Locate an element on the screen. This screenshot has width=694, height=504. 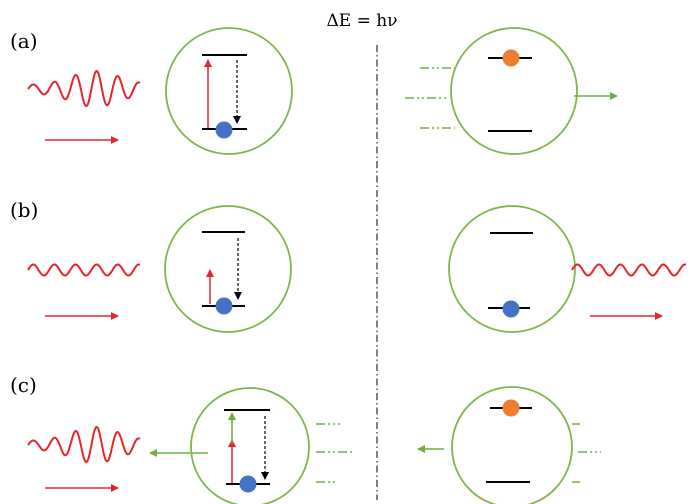
panel-label-a: (a) is located at coordinates (24, 41).